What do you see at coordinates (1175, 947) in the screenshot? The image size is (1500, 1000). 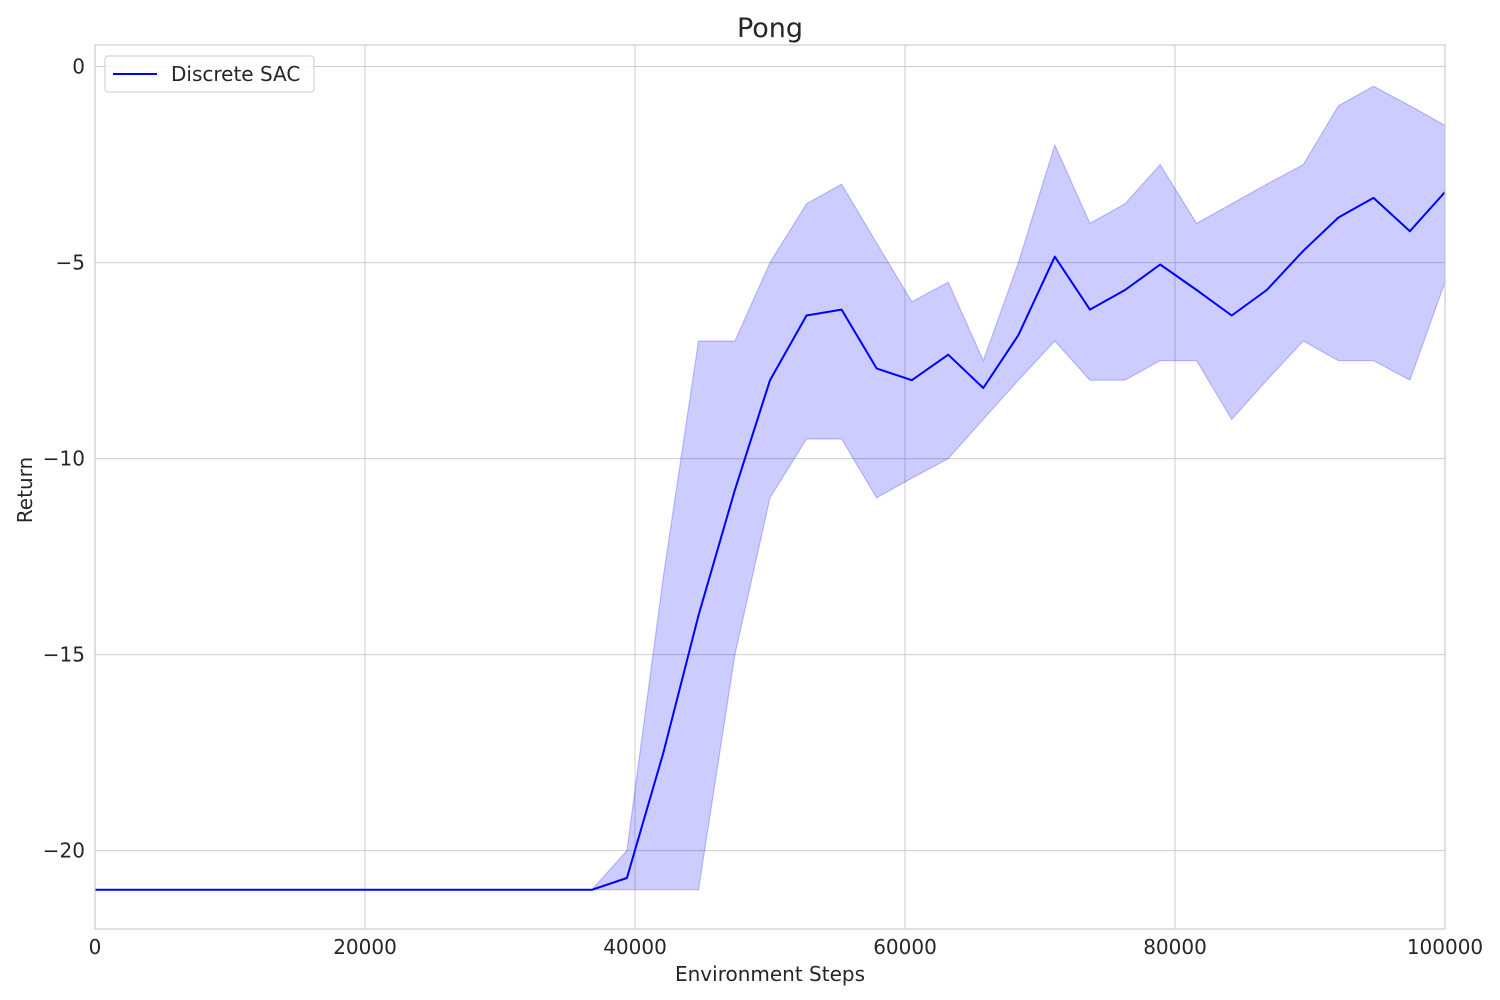 I see `x-tick-label: 80000` at bounding box center [1175, 947].